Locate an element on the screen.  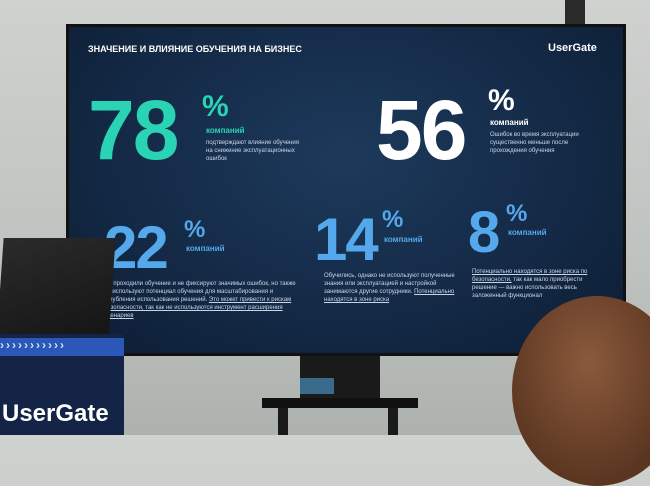
stat-value: 8 is located at coordinates (484, 232).